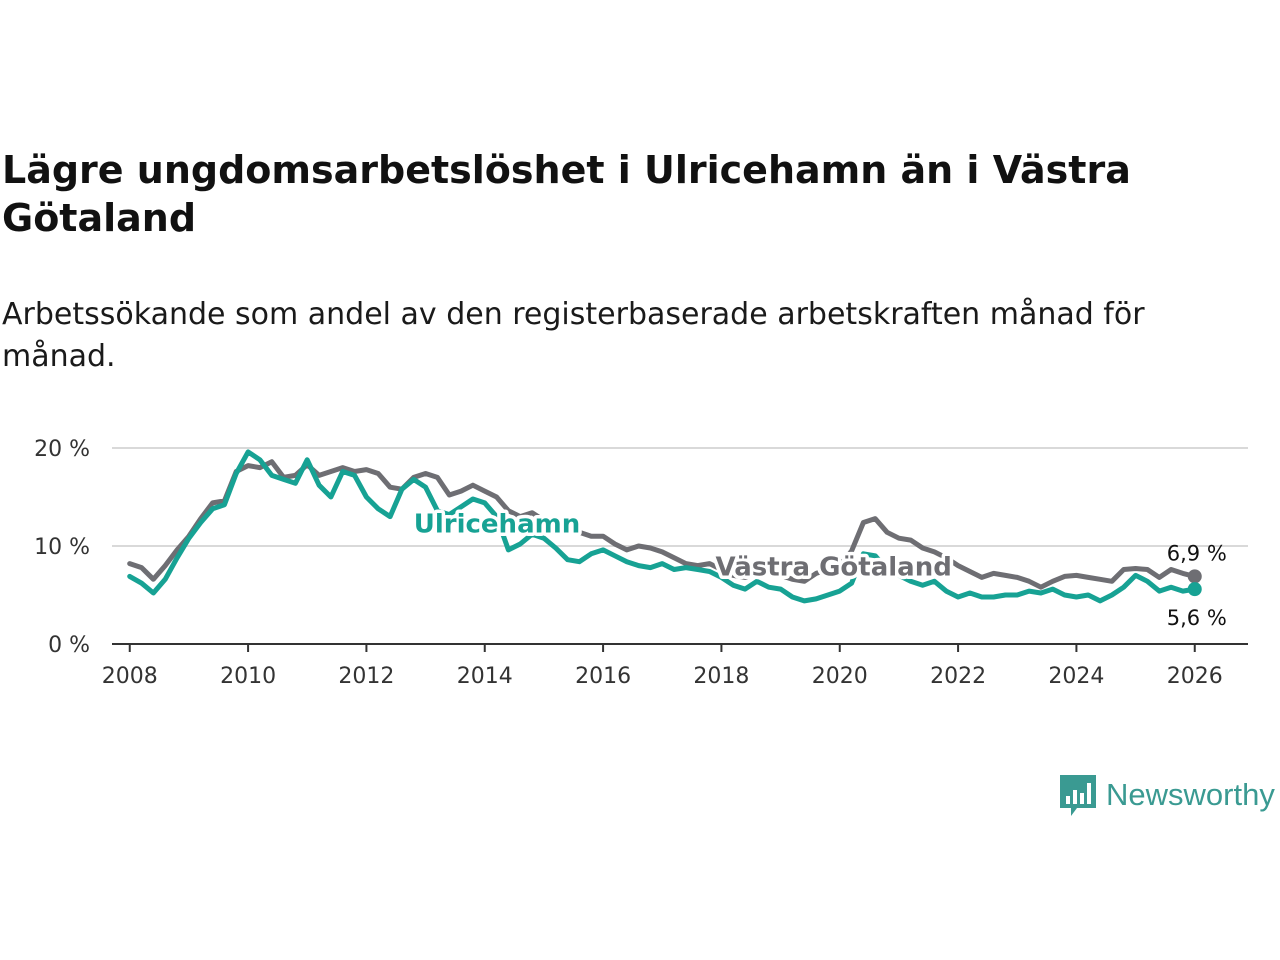 The height and width of the screenshot is (960, 1280). What do you see at coordinates (1197, 553) in the screenshot?
I see `end-value-label: 6,9 %` at bounding box center [1197, 553].